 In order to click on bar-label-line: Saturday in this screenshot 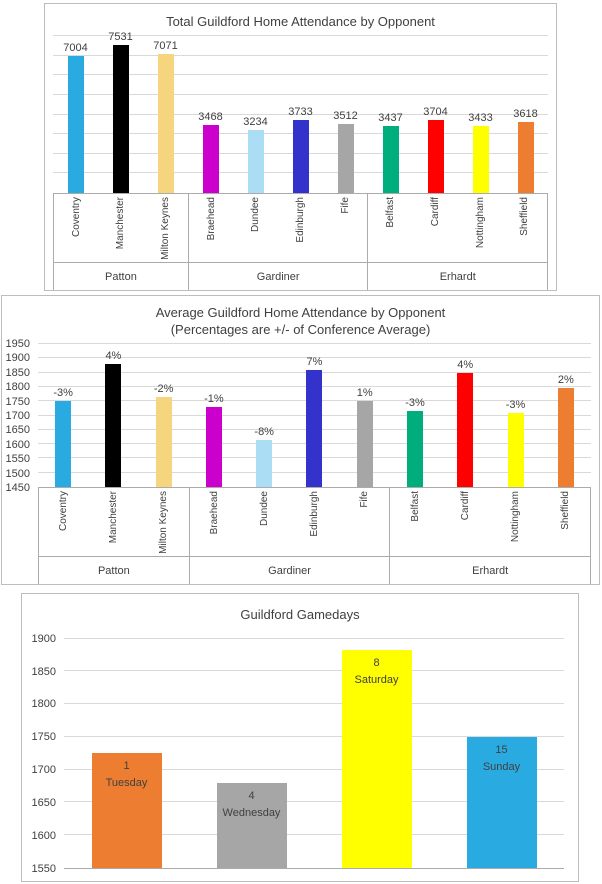, I will do `click(376, 679)`.